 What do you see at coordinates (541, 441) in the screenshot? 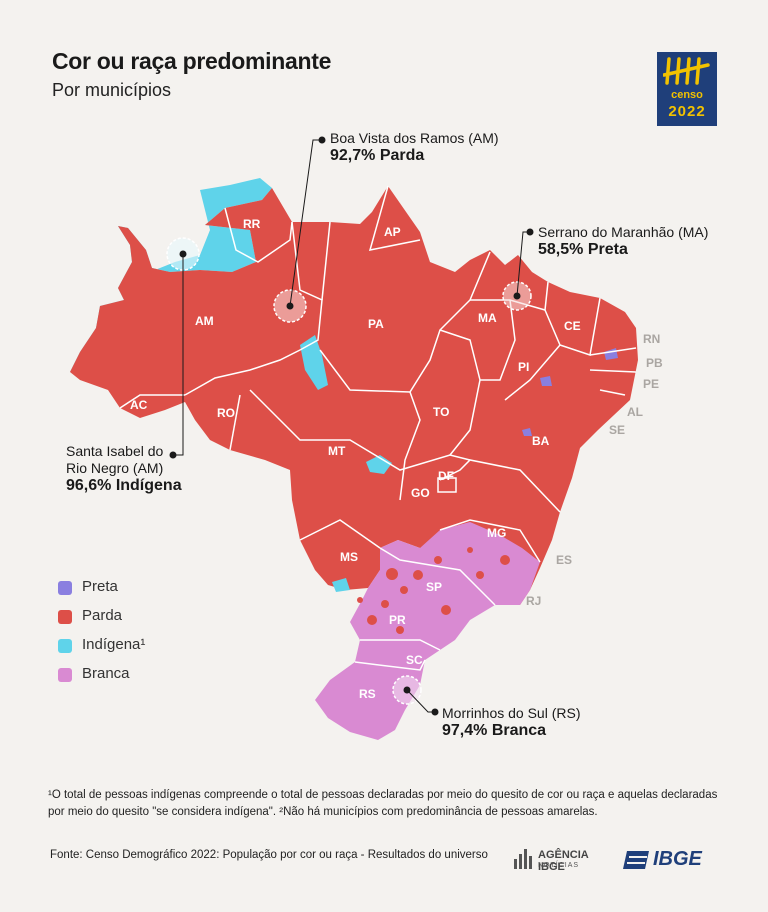
I see `state-label-ba: BA` at bounding box center [541, 441].